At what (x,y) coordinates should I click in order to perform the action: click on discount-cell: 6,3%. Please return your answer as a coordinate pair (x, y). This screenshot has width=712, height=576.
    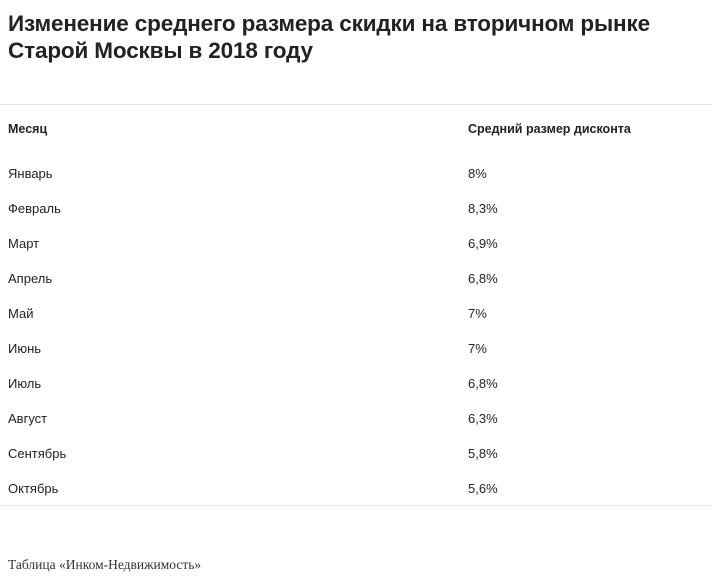
    Looking at the image, I should click on (483, 418).